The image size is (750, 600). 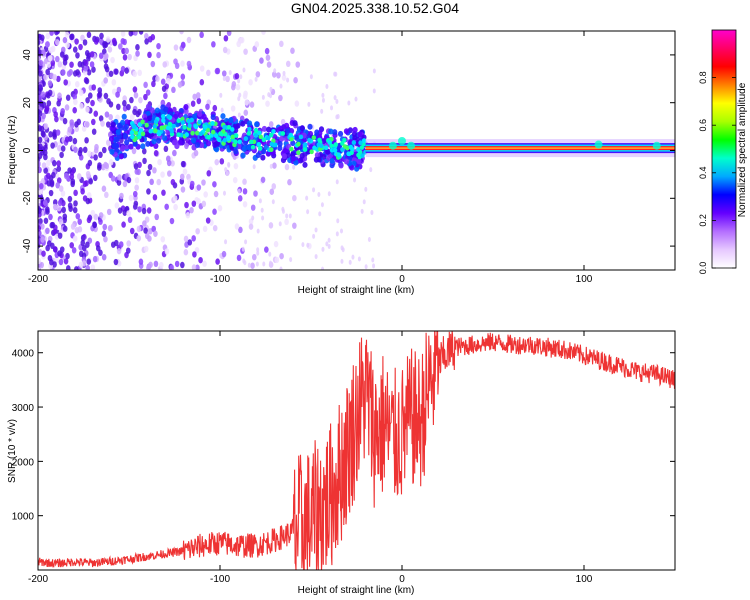 I want to click on colorbar-tick-label: 0.4, so click(x=703, y=173).